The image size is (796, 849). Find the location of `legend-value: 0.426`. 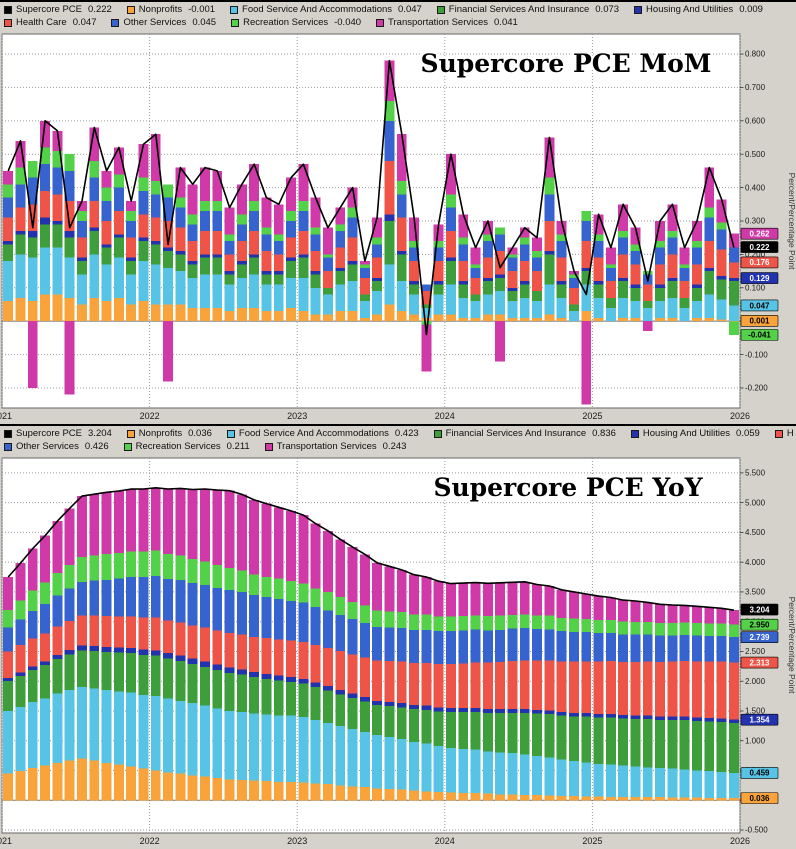

legend-value: 0.426 is located at coordinates (96, 446).